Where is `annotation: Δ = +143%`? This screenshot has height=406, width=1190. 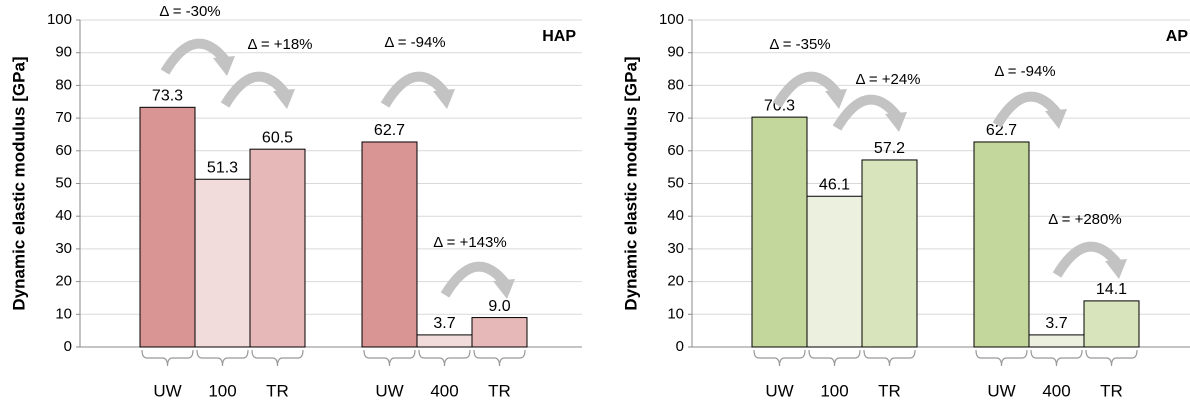
annotation: Δ = +143% is located at coordinates (469, 242).